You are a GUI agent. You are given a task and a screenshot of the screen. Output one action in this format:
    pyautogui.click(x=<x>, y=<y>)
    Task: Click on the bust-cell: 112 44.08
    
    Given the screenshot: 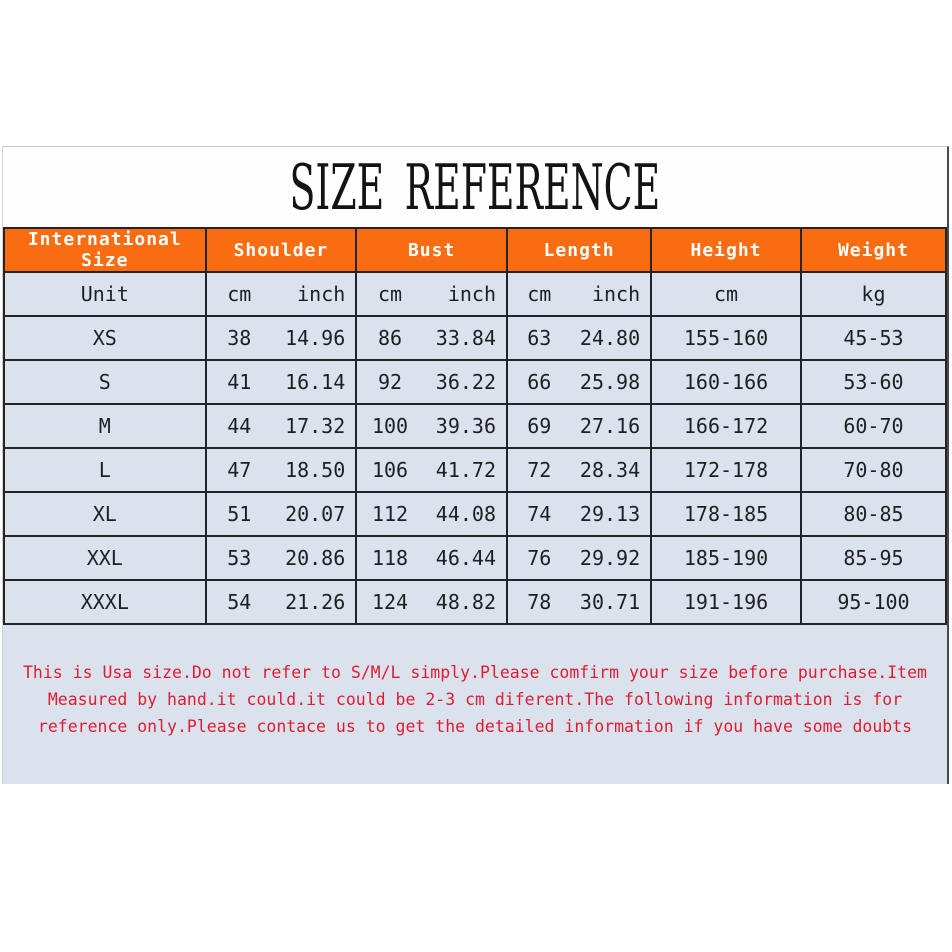 What is the action you would take?
    pyautogui.click(x=432, y=514)
    